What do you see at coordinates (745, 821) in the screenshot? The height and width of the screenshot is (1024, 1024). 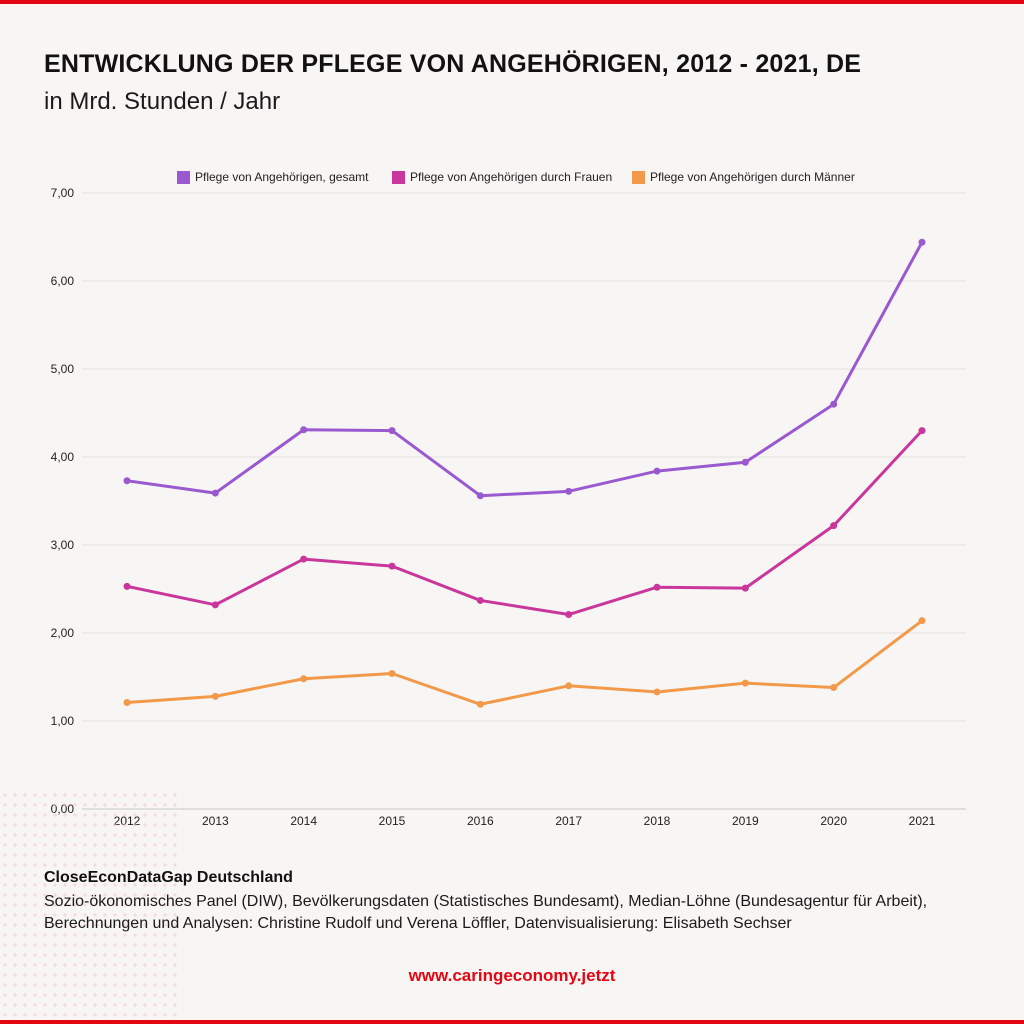 I see `x-tick-label: 2019` at bounding box center [745, 821].